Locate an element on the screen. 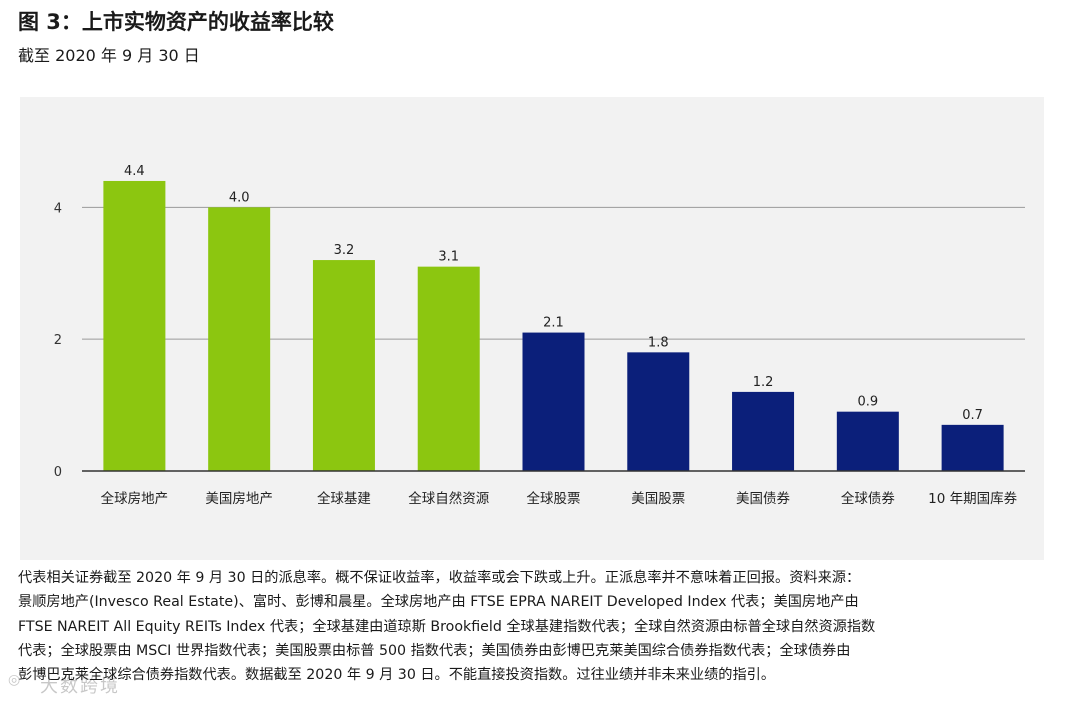 Image resolution: width=1080 pixels, height=702 pixels. data-label: 0.9 is located at coordinates (867, 402).